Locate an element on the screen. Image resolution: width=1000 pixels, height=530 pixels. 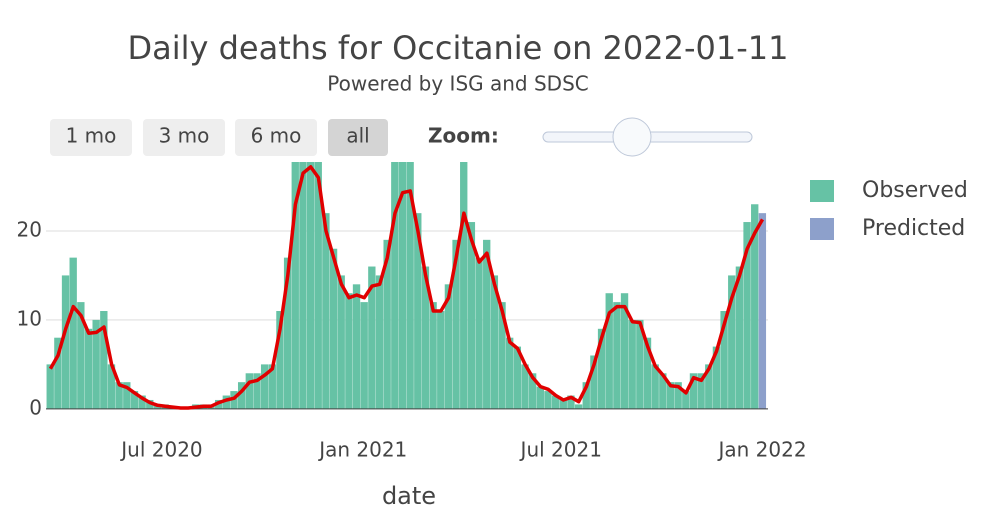
zoom-label: Zoom: is located at coordinates (463, 136).